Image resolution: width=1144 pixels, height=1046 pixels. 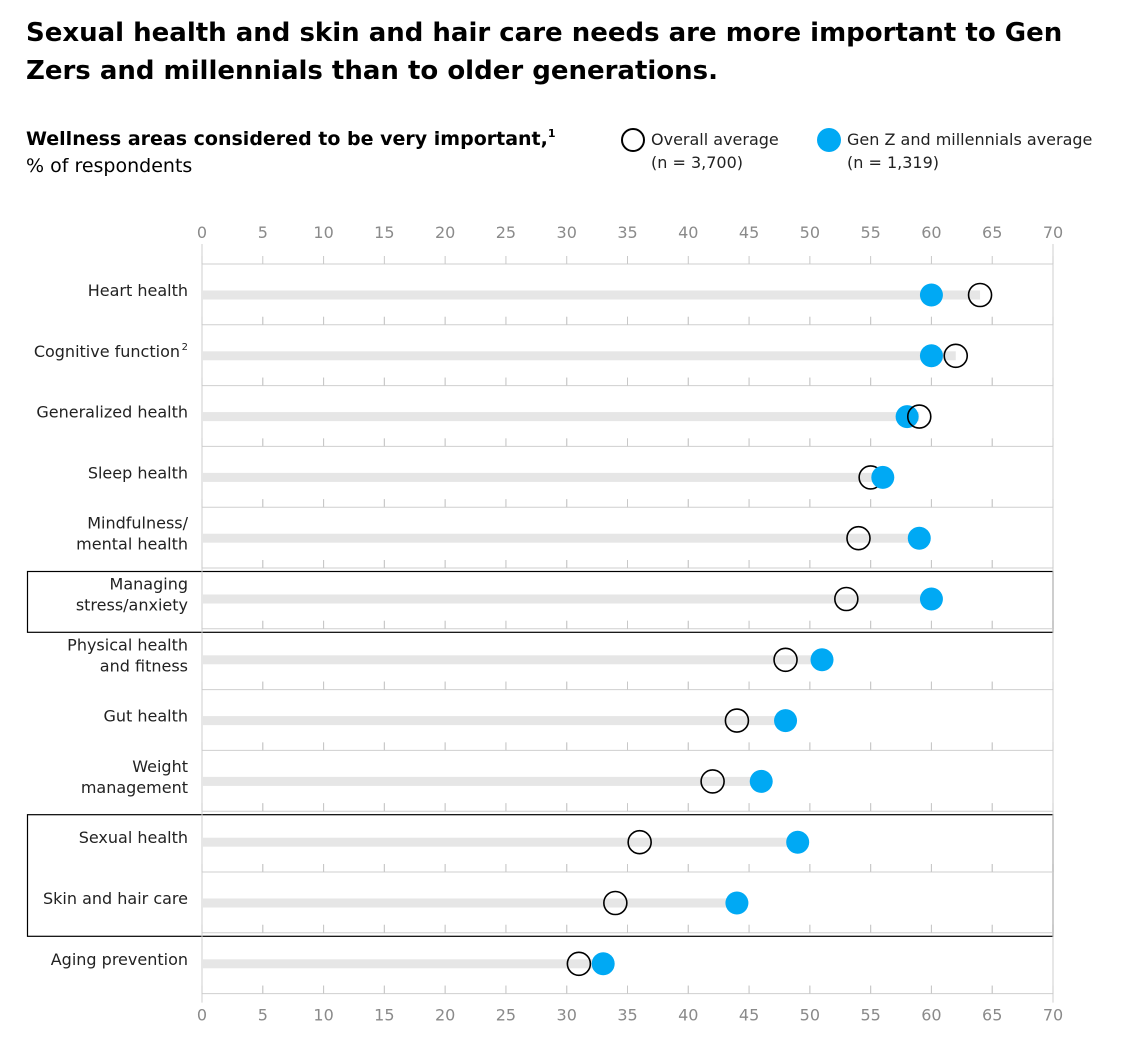 What do you see at coordinates (506, 1015) in the screenshot?
I see `x-tick-label-bottom: 25` at bounding box center [506, 1015].